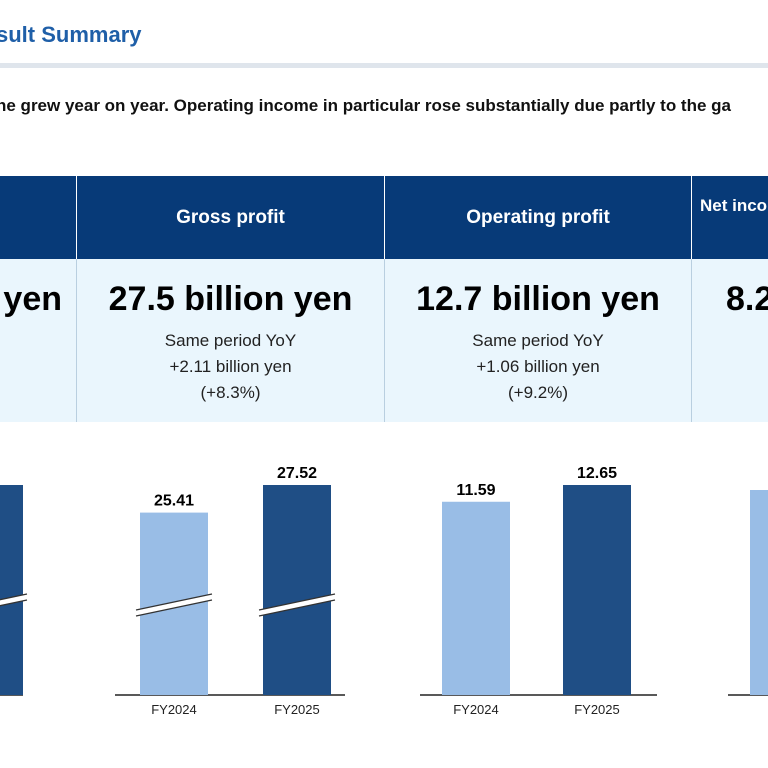  I want to click on bar-value-label: 27.52, so click(297, 473).